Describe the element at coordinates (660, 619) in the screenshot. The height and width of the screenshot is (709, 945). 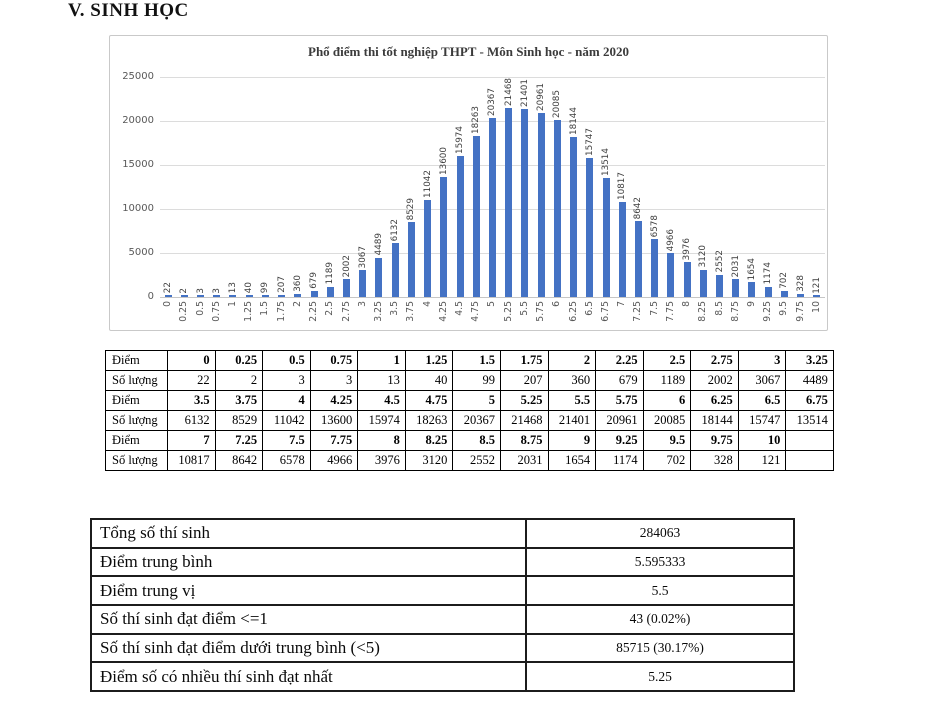
I see `summary-value: 43 (0.02%)` at that location.